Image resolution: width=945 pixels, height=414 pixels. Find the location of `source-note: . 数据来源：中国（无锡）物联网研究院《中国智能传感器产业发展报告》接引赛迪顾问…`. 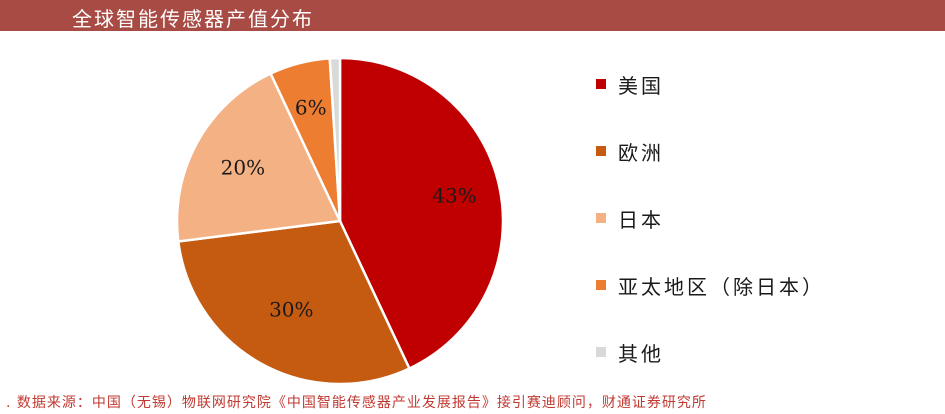

source-note: . 数据来源：中国（无锡）物联网研究院《中国智能传感器产业发展报告》接引赛迪顾问… is located at coordinates (356, 403).